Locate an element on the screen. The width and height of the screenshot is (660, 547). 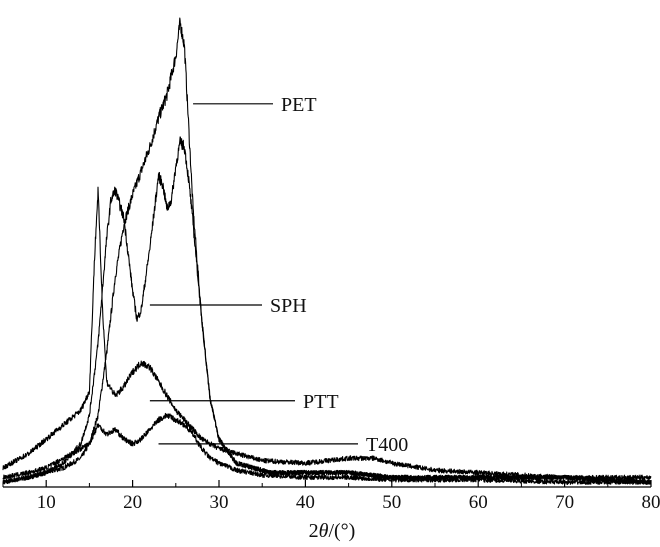
series-label-pet: PET is located at coordinates (299, 105).